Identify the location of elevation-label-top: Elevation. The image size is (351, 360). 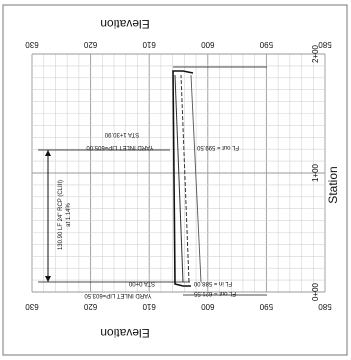
(124, 24).